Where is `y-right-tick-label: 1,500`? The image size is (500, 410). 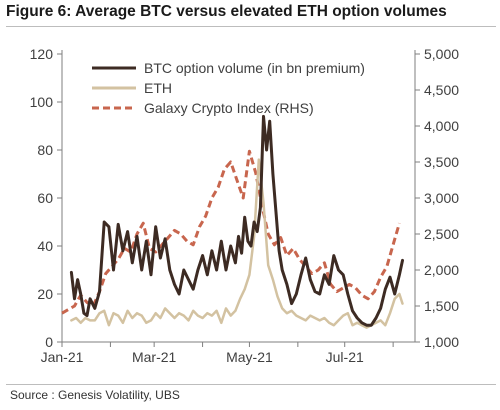
y-right-tick-label: 1,500 is located at coordinates (441, 306).